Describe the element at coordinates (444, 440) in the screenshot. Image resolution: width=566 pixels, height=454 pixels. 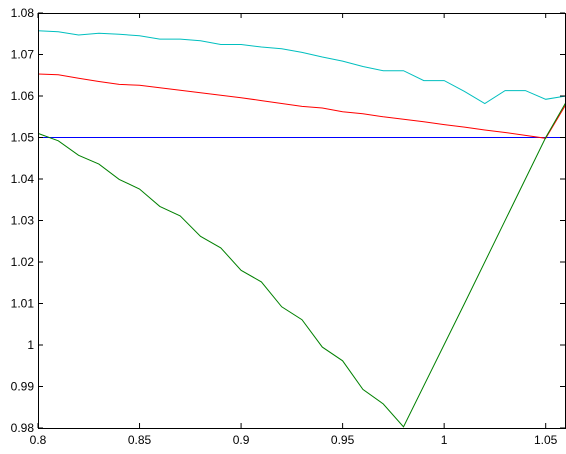
I see `x-tick-label: 1` at that location.